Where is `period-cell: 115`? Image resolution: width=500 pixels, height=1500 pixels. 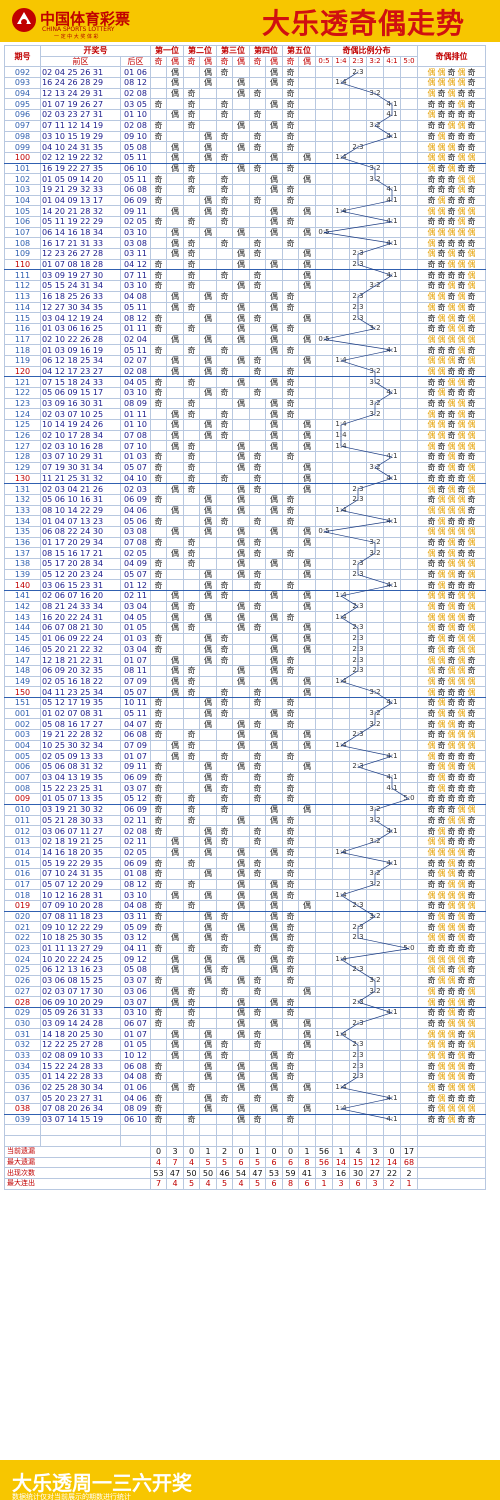
period-cell: 115 is located at coordinates (22, 318).